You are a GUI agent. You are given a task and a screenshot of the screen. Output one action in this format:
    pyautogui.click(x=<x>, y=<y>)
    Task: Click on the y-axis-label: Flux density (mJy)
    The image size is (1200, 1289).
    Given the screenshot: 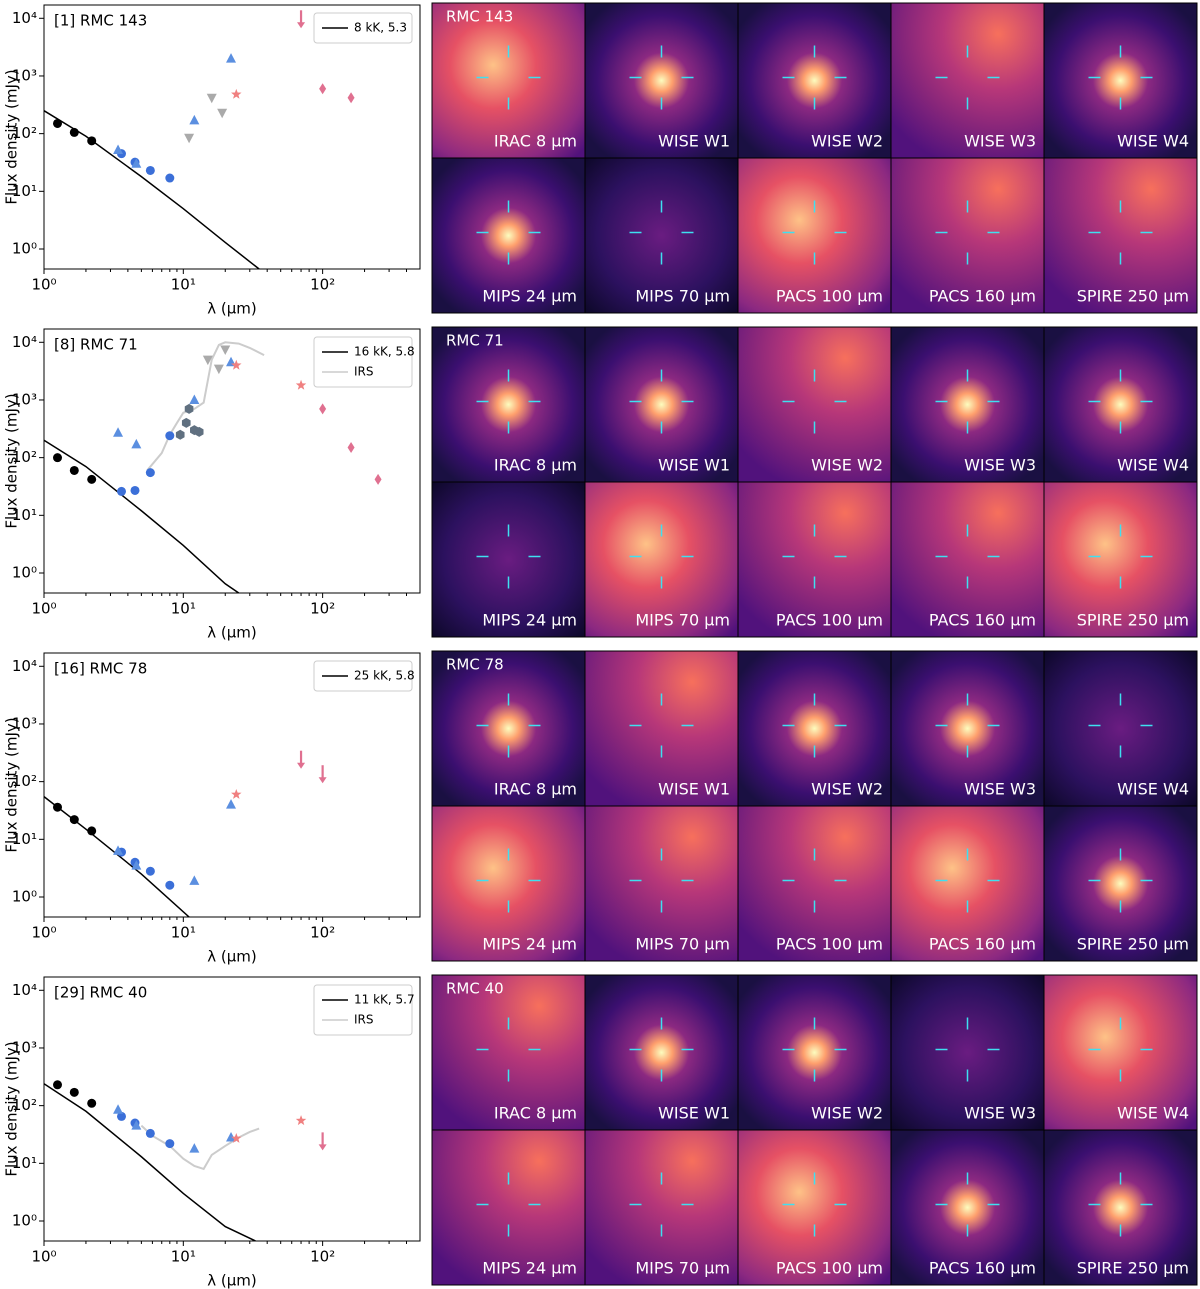 What is the action you would take?
    pyautogui.click(x=12, y=784)
    